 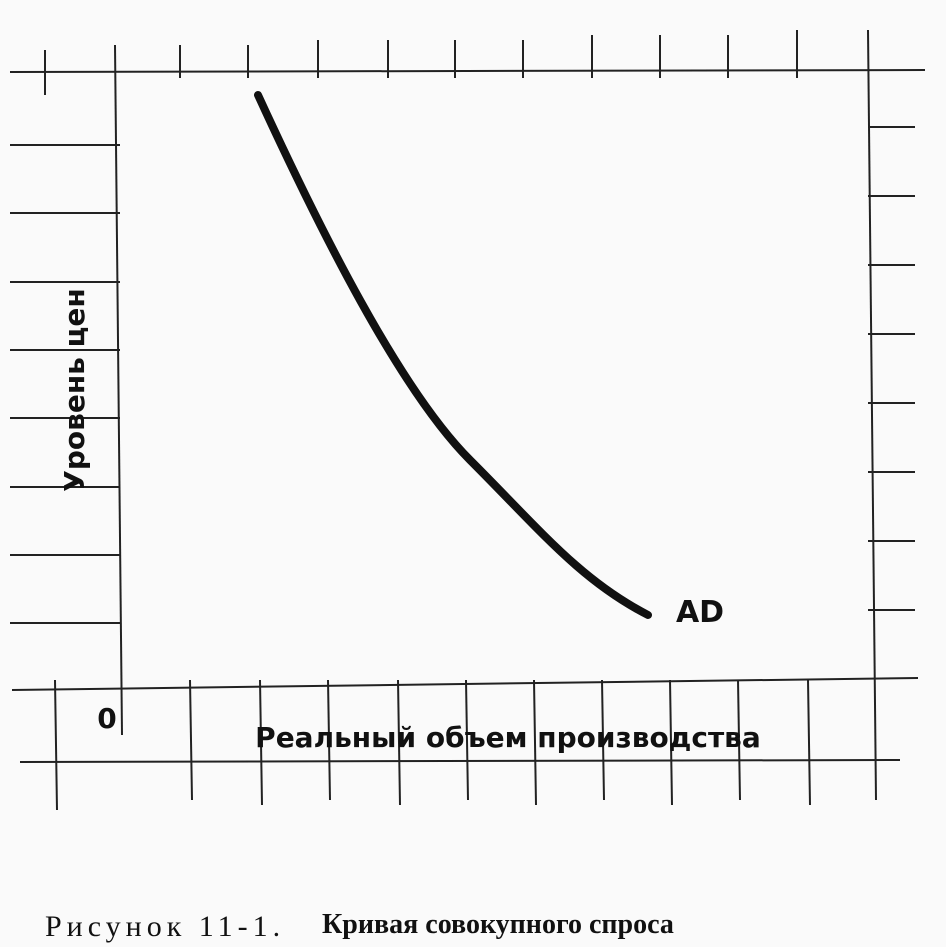 What do you see at coordinates (700, 612) in the screenshot?
I see `curve-label: AD` at bounding box center [700, 612].